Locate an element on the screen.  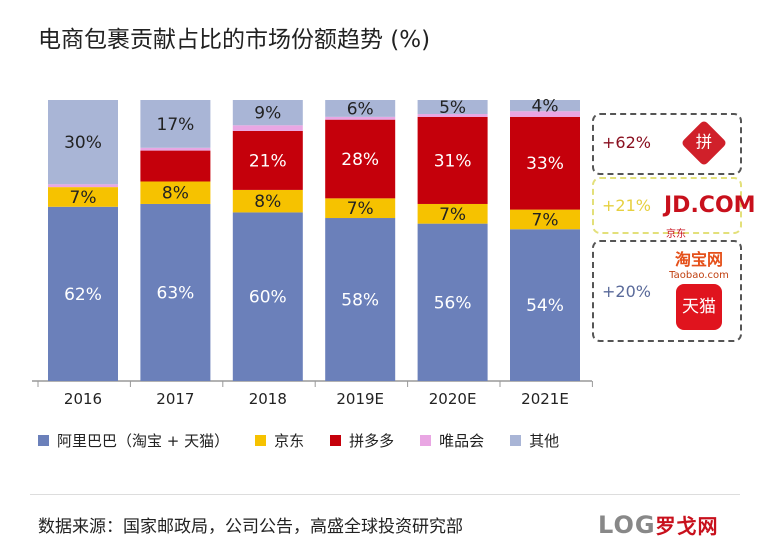
data-label: 28% is located at coordinates (360, 160).